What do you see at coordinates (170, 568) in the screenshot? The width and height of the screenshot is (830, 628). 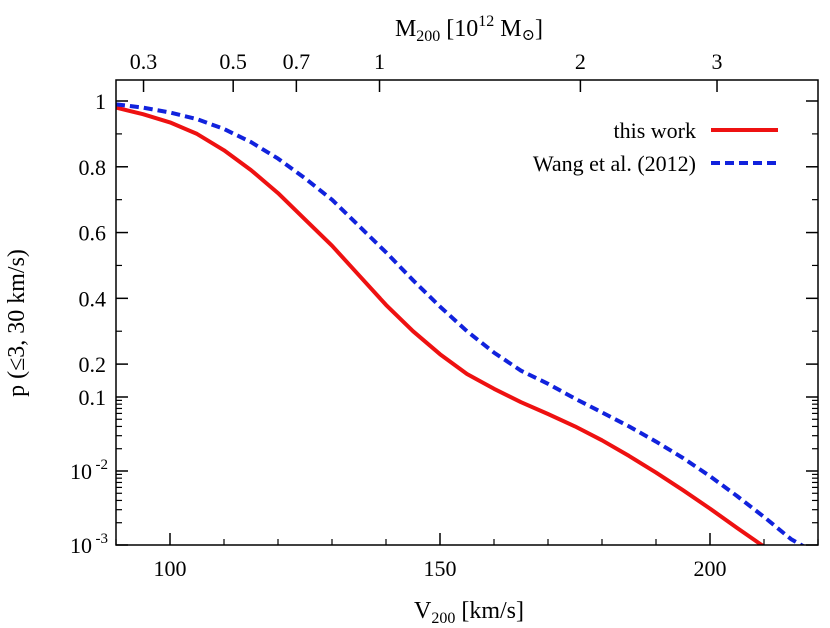 I see `x-tick-label-0: 100` at bounding box center [170, 568].